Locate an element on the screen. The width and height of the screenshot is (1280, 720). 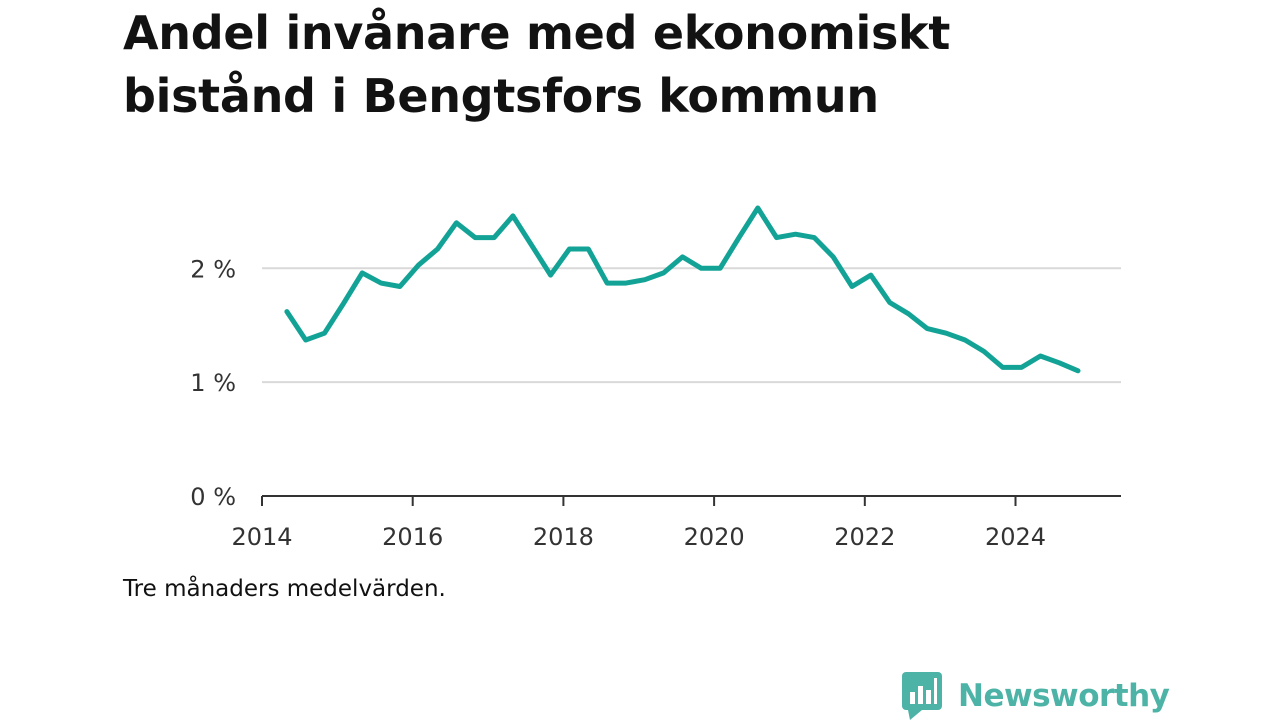
brand-name: Newsworthy is located at coordinates (1064, 696).